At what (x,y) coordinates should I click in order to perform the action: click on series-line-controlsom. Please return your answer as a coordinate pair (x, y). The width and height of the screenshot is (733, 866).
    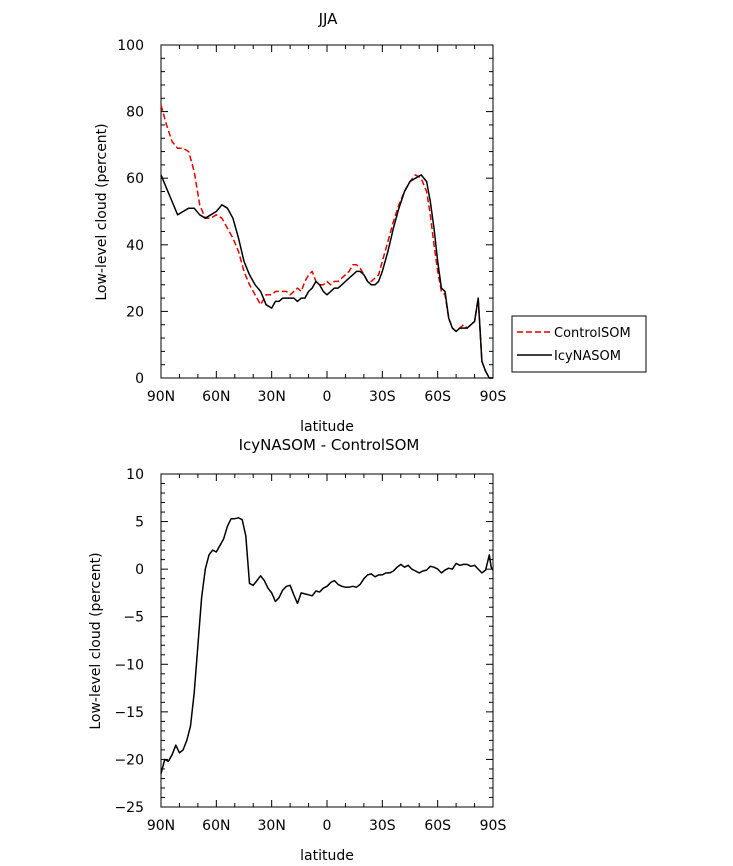
    Looking at the image, I should click on (326, 241).